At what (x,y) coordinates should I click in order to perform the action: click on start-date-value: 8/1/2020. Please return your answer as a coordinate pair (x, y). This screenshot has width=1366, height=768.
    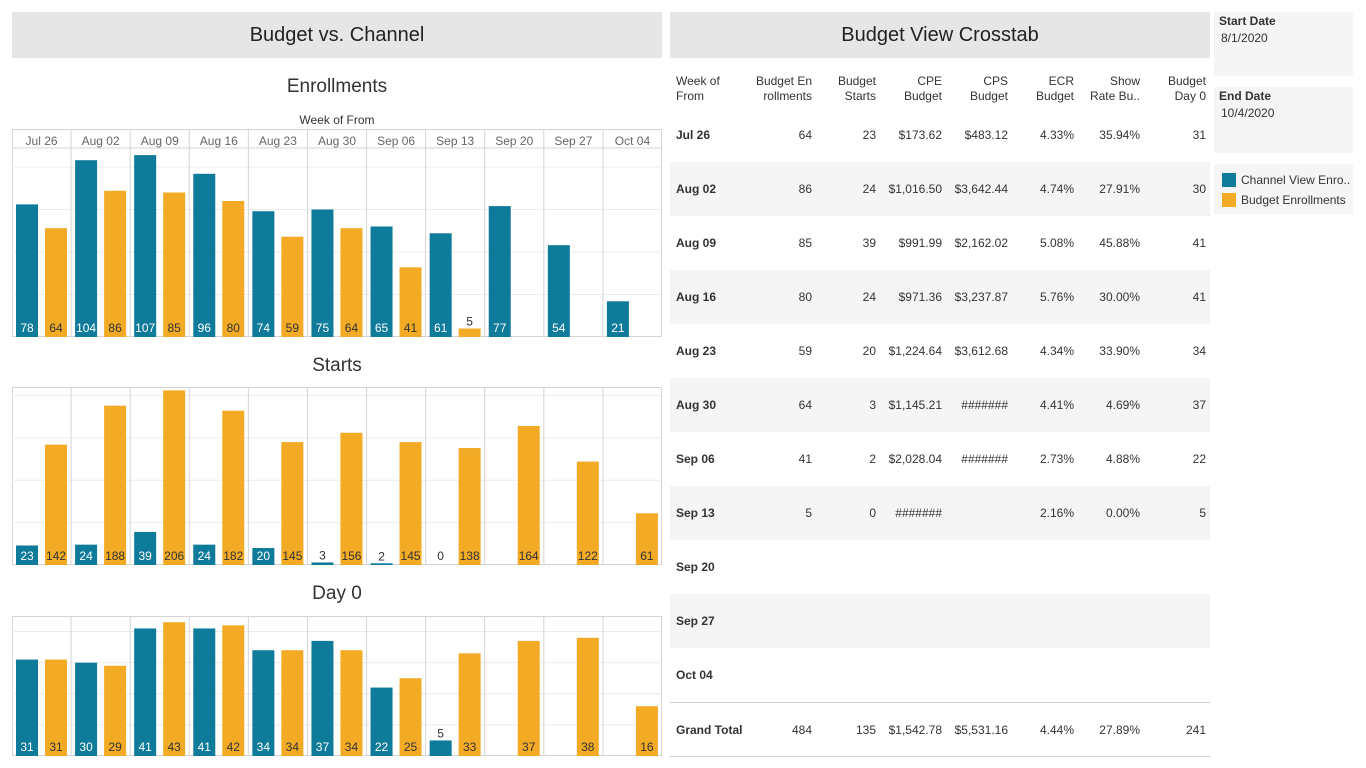
    Looking at the image, I should click on (1244, 38).